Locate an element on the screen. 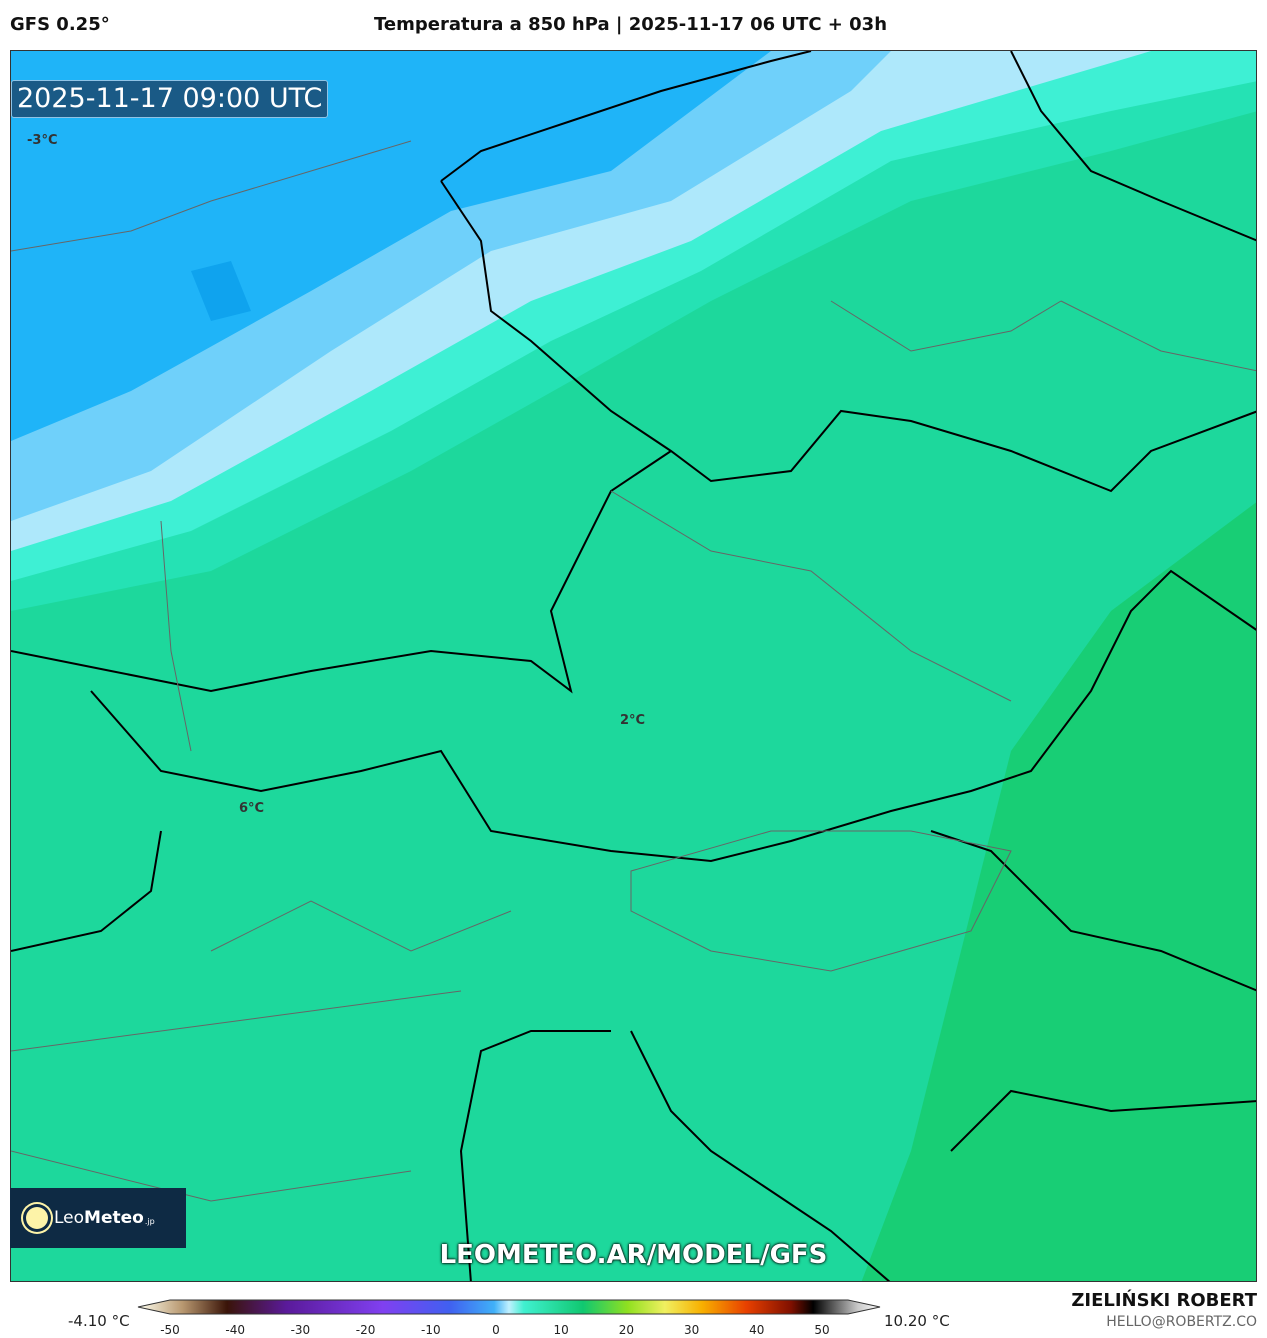 This screenshot has width=1267, height=1338. cold-pocket is located at coordinates (221, 291).